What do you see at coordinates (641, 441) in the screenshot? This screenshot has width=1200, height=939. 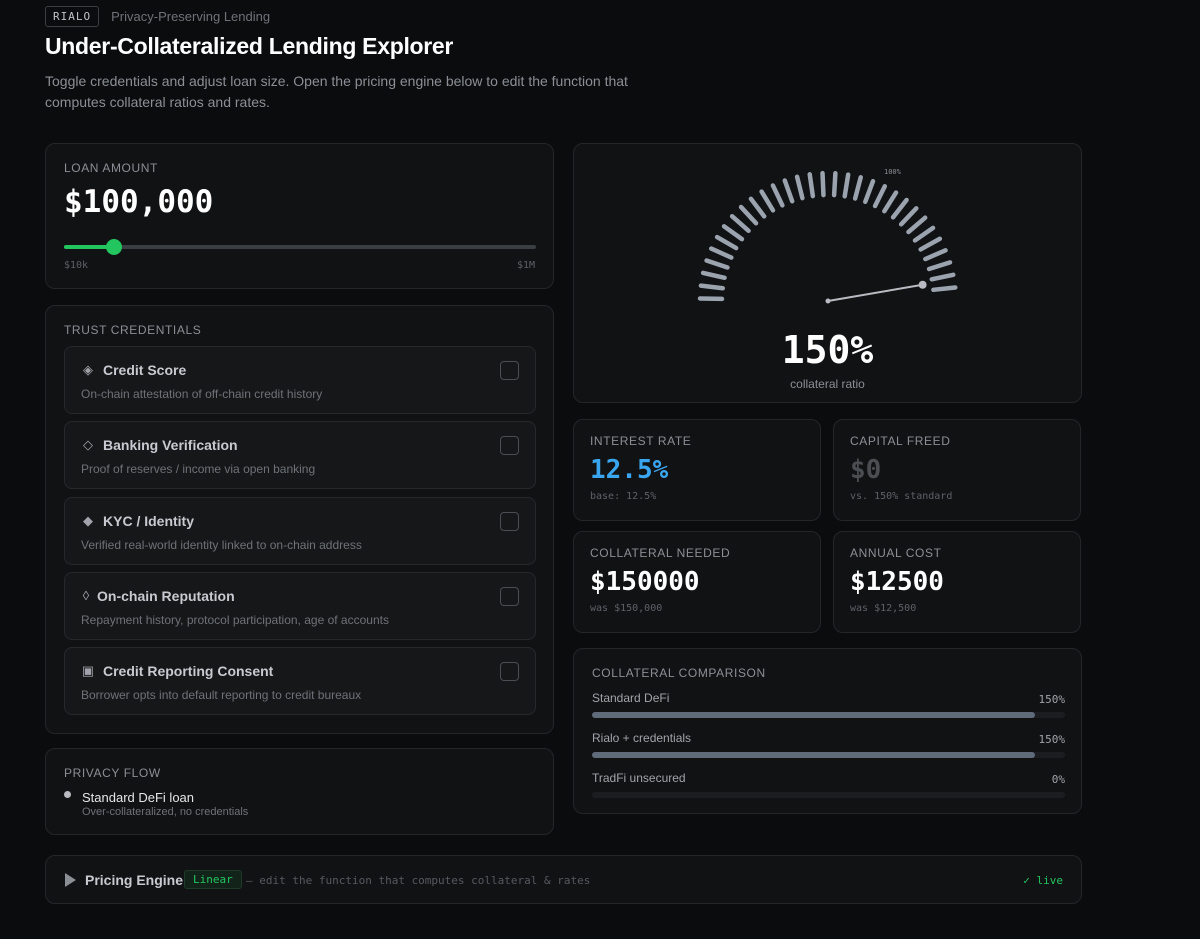 I see `interest-rate-label: INTEREST RATE` at bounding box center [641, 441].